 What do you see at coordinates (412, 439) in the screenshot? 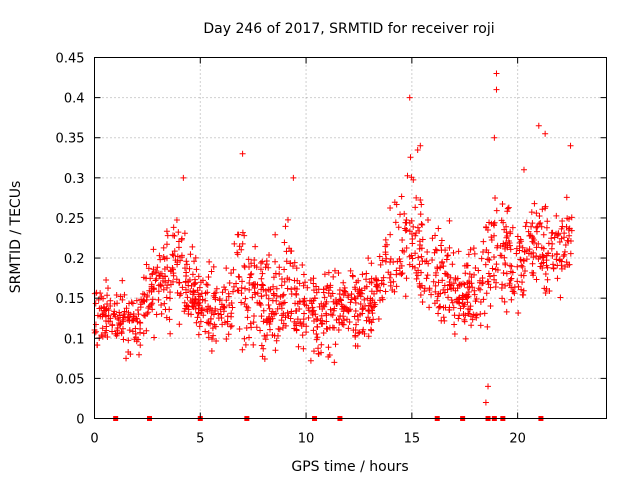
I see `x-tick-label: 15` at bounding box center [412, 439].